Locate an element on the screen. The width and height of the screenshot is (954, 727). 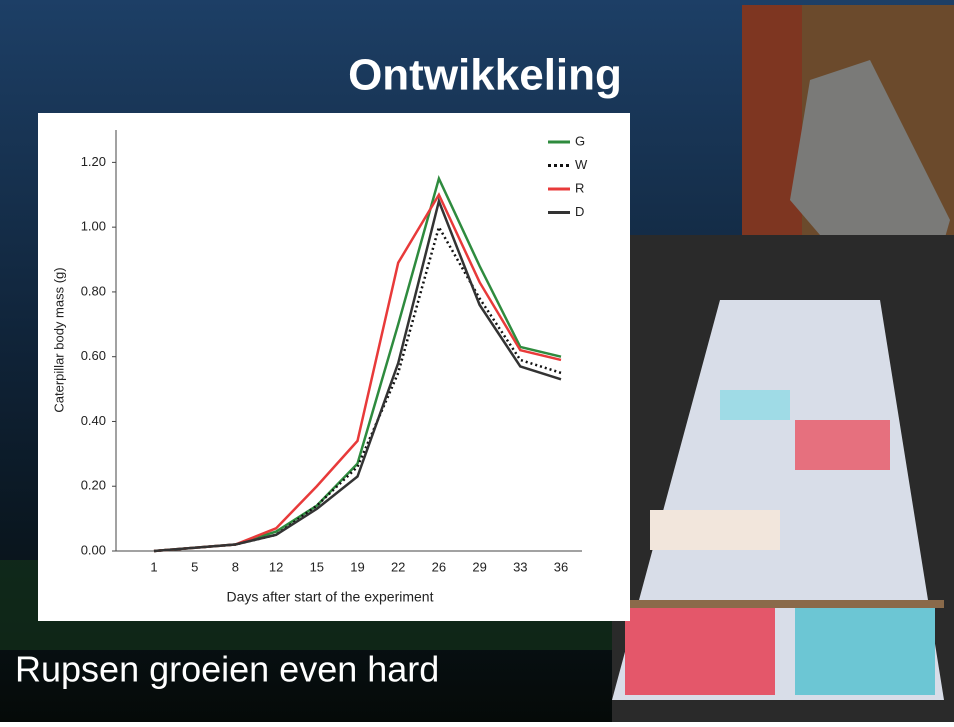
legend-label: R is located at coordinates (579, 187).